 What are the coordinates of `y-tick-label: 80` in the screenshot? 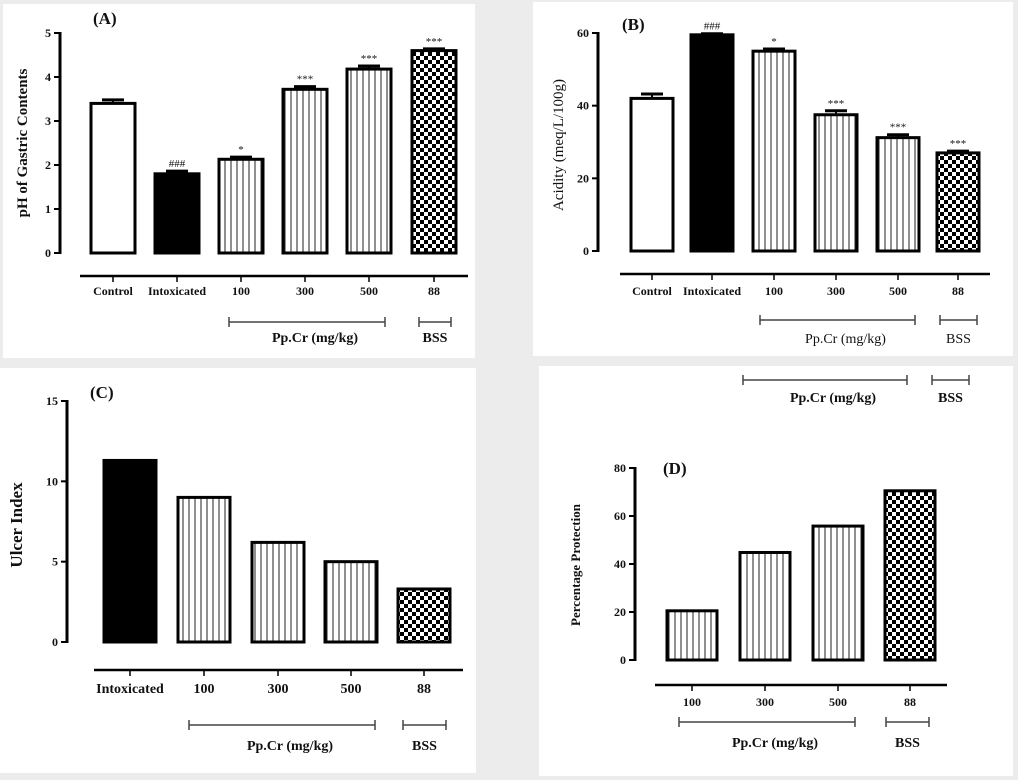 It's located at (620, 468).